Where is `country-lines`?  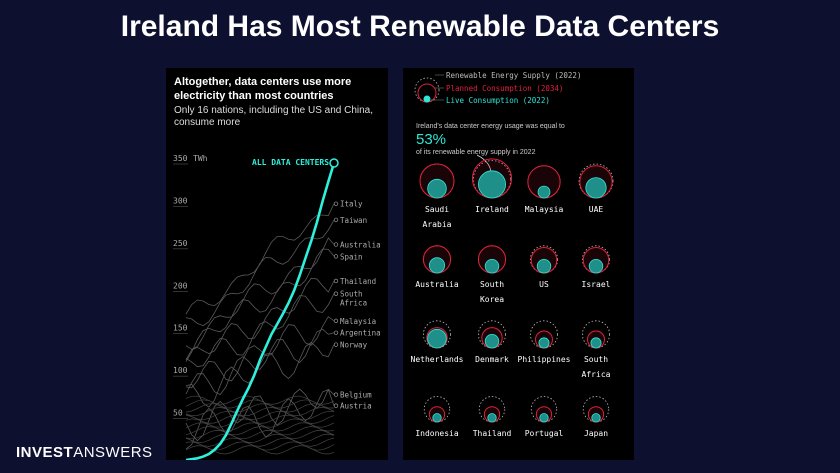
country-lines is located at coordinates (260, 329).